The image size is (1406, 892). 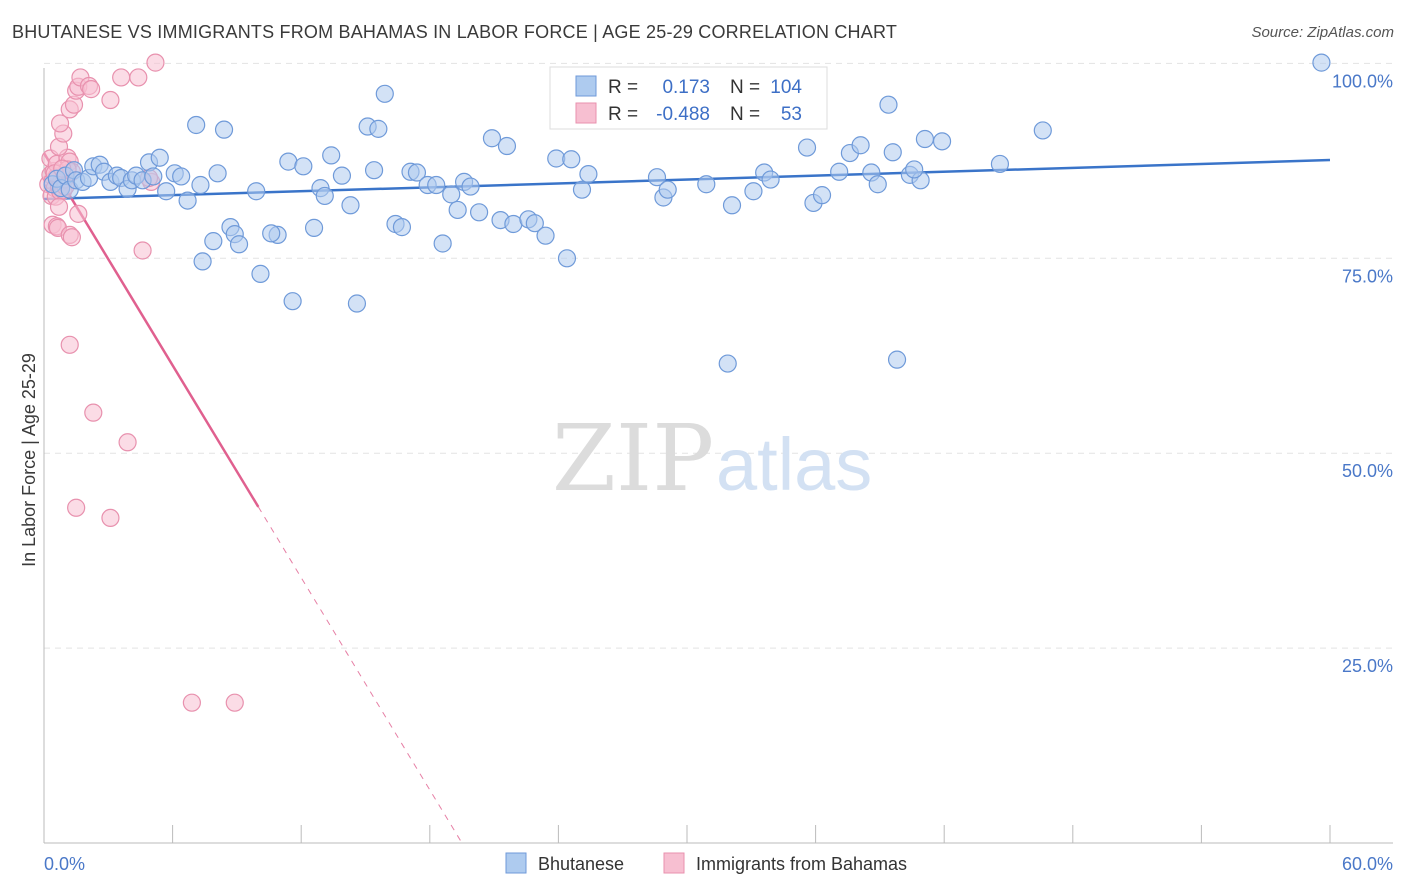 I want to click on legend-label-bhutanese: Bhutanese, so click(x=581, y=864).